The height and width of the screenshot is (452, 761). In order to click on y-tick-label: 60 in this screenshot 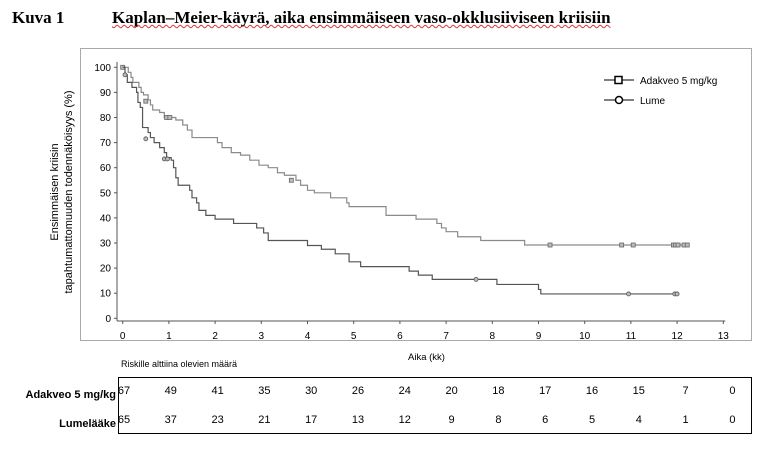, I will do `click(106, 168)`.